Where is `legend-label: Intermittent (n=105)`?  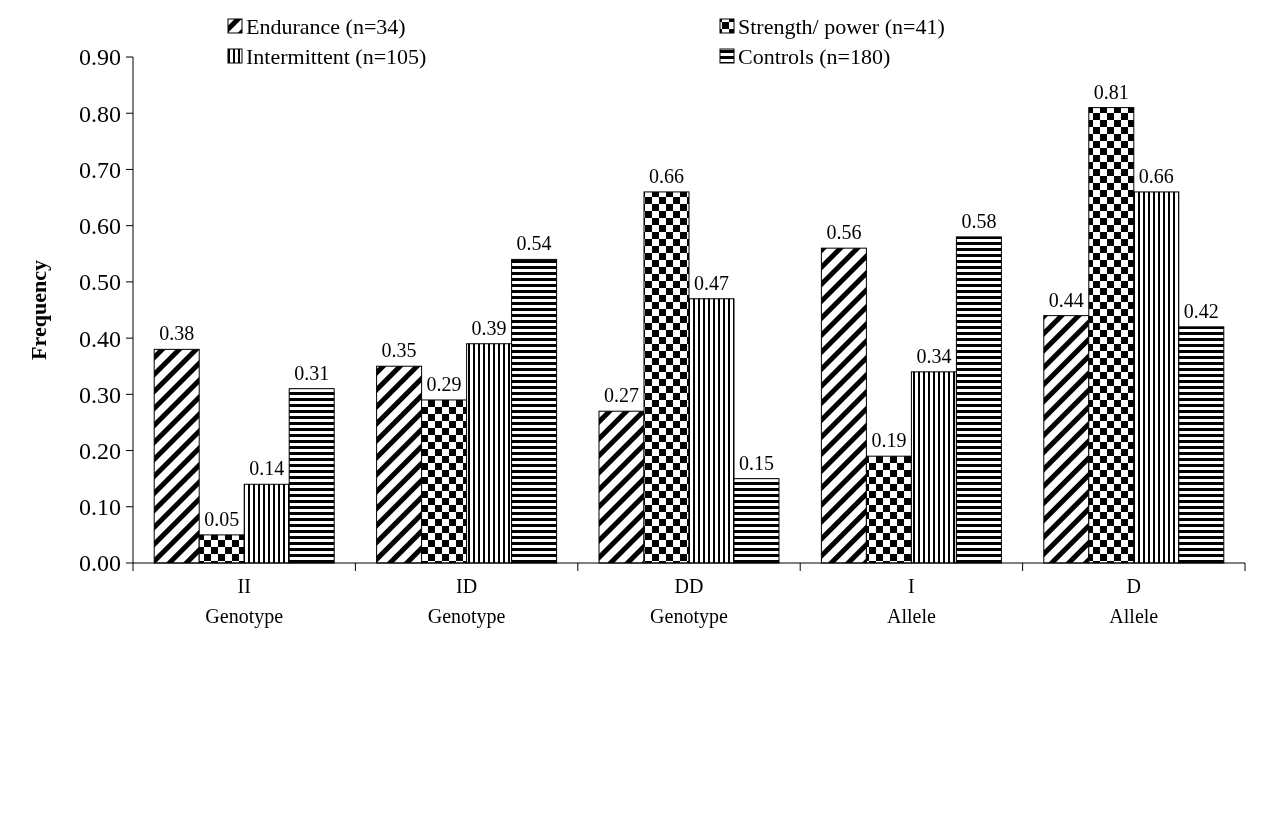 legend-label: Intermittent (n=105) is located at coordinates (336, 56).